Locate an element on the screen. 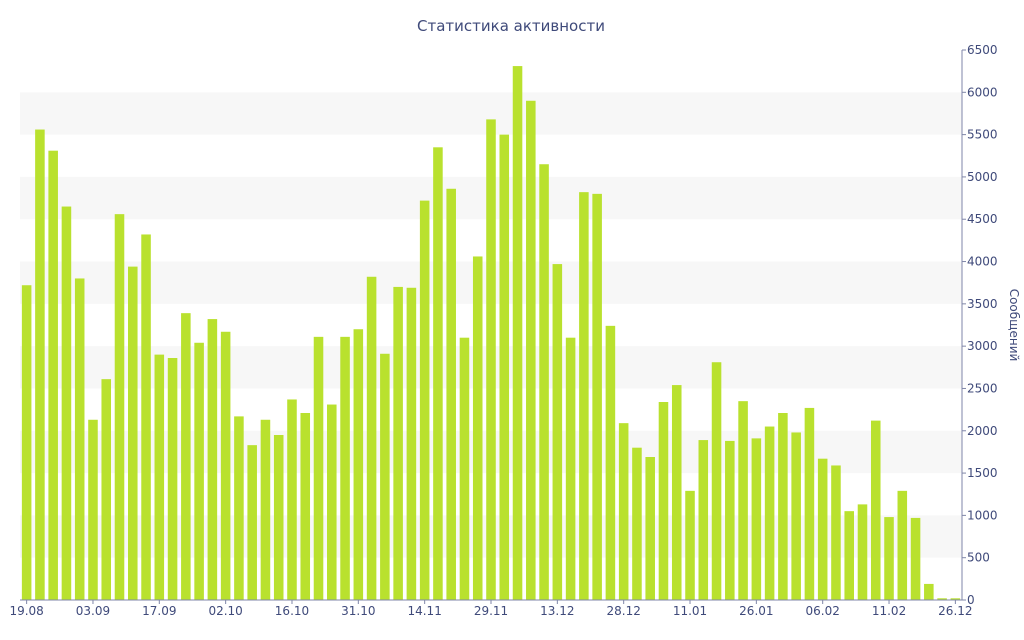  x-tick-label: 02.10 is located at coordinates (225, 611).